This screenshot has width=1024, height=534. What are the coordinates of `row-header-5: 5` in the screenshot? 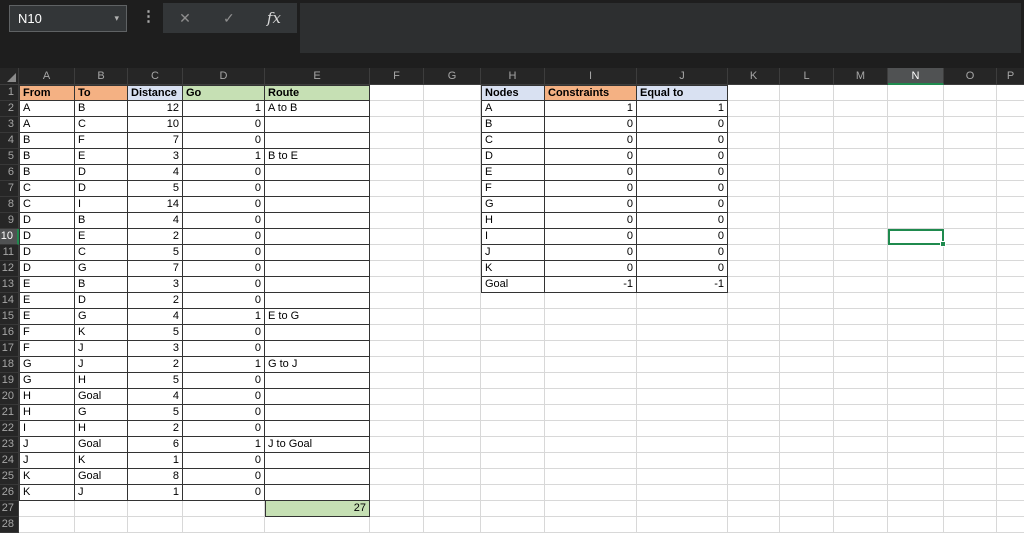 It's located at (9, 157).